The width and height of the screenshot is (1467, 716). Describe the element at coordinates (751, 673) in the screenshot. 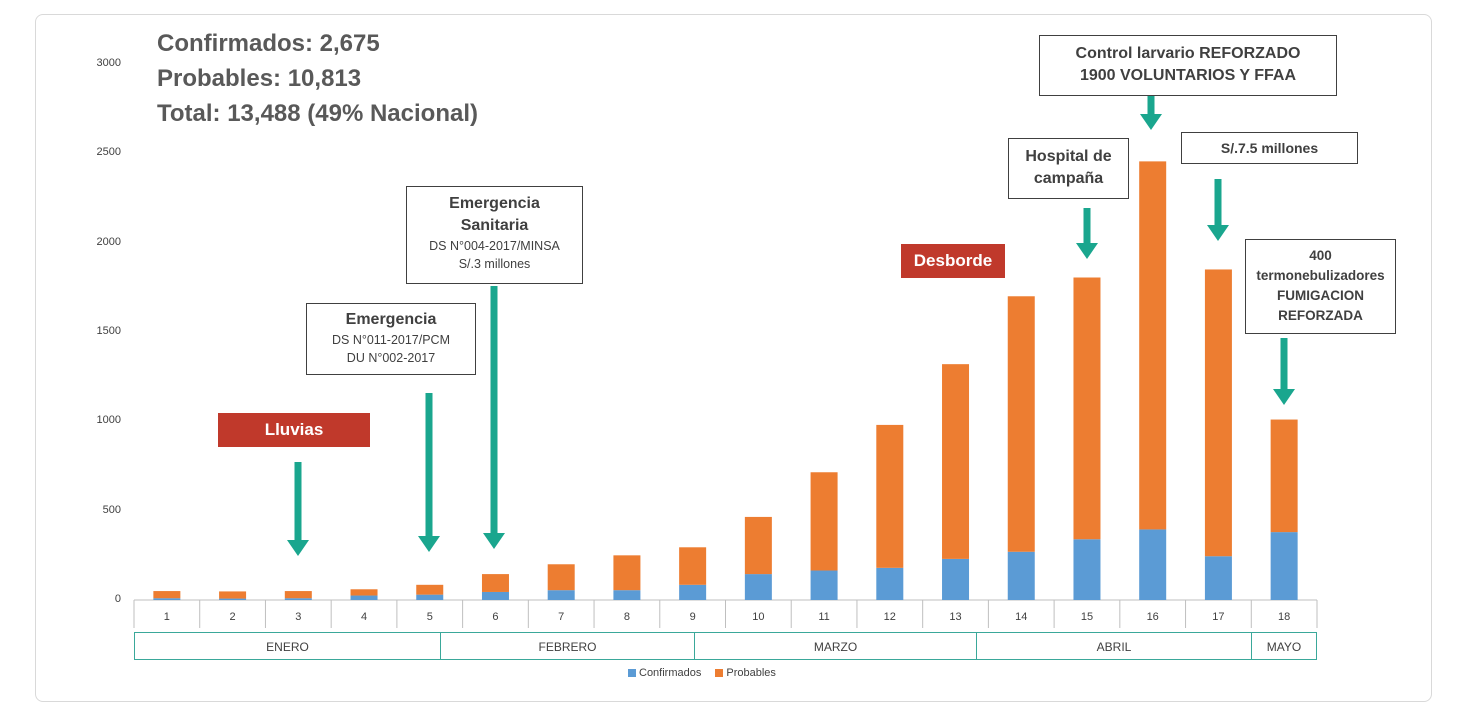

I see `legend-label-probables: Probables` at that location.